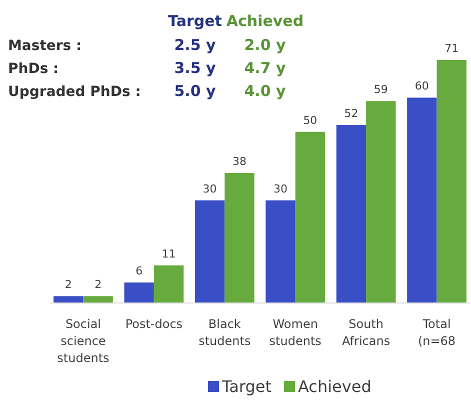 Image resolution: width=471 pixels, height=405 pixels. What do you see at coordinates (366, 332) in the screenshot?
I see `x-tick-label: South Africans` at bounding box center [366, 332].